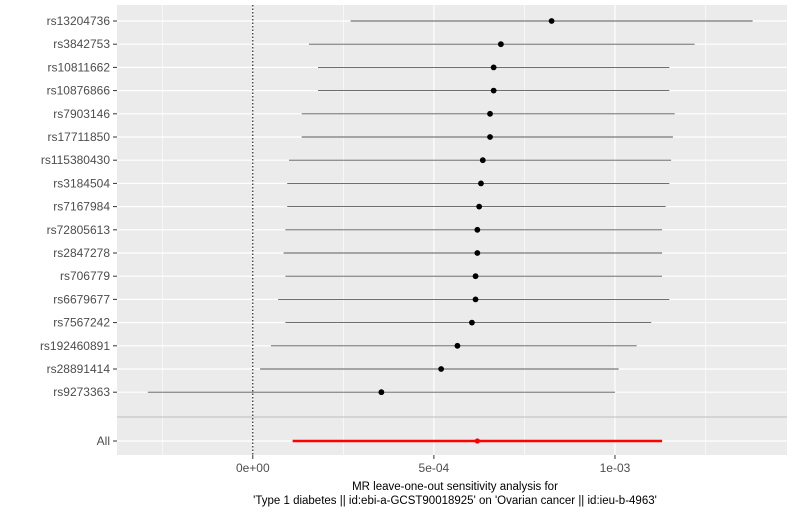 This screenshot has width=800, height=513. What do you see at coordinates (615, 468) in the screenshot?
I see `x-tick-label: 1e-03` at bounding box center [615, 468].